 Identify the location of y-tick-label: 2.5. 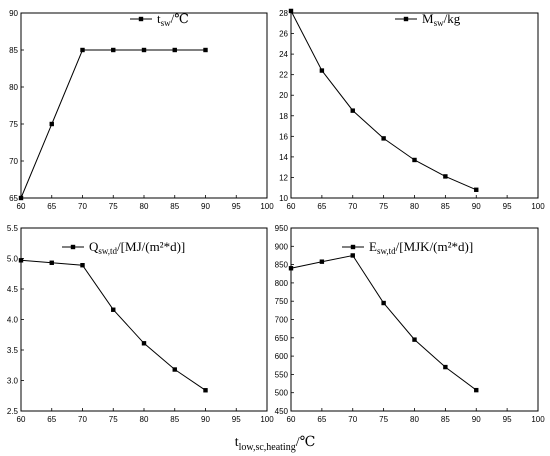
(13, 411).